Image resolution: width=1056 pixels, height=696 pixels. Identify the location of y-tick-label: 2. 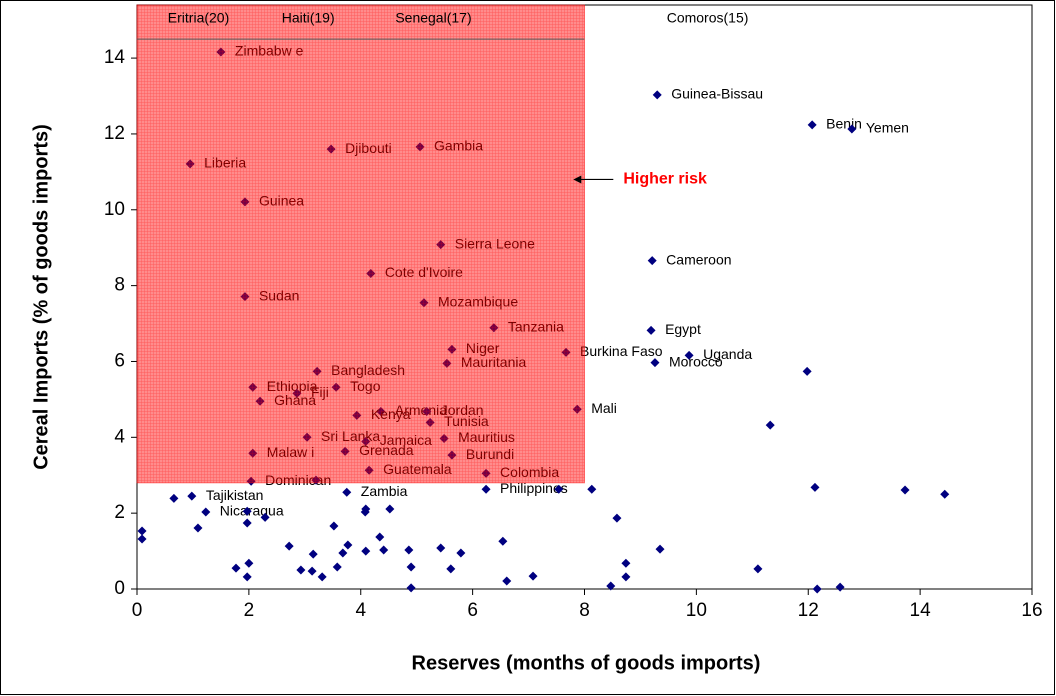
(119, 512).